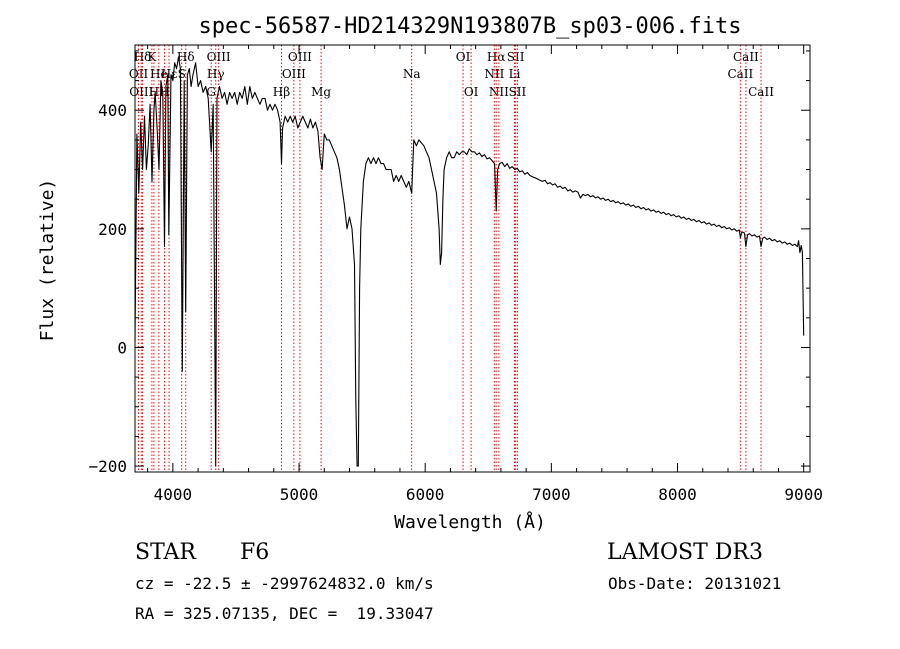  Describe the element at coordinates (685, 552) in the screenshot. I see `survey-name: LAMOST DR3` at that location.